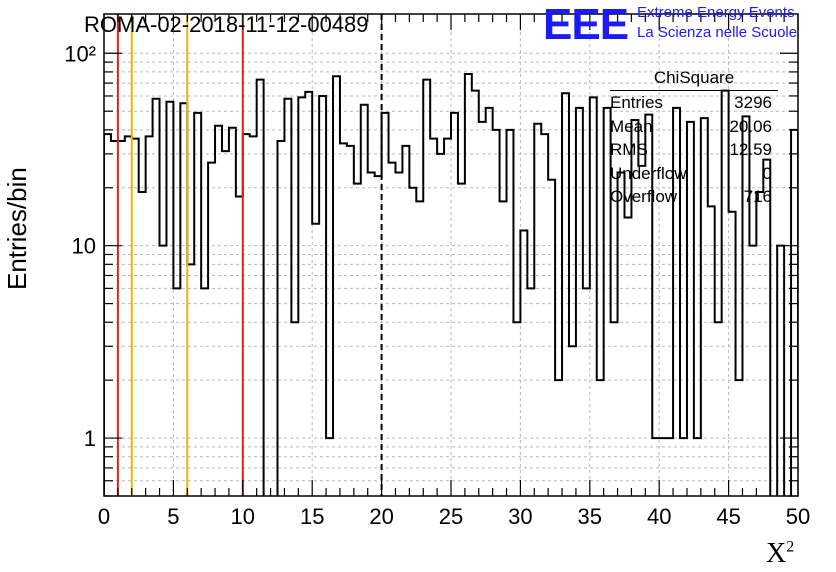 This screenshot has width=836, height=572. What do you see at coordinates (17, 228) in the screenshot?
I see `y-axis-label: Entries/bin` at bounding box center [17, 228].